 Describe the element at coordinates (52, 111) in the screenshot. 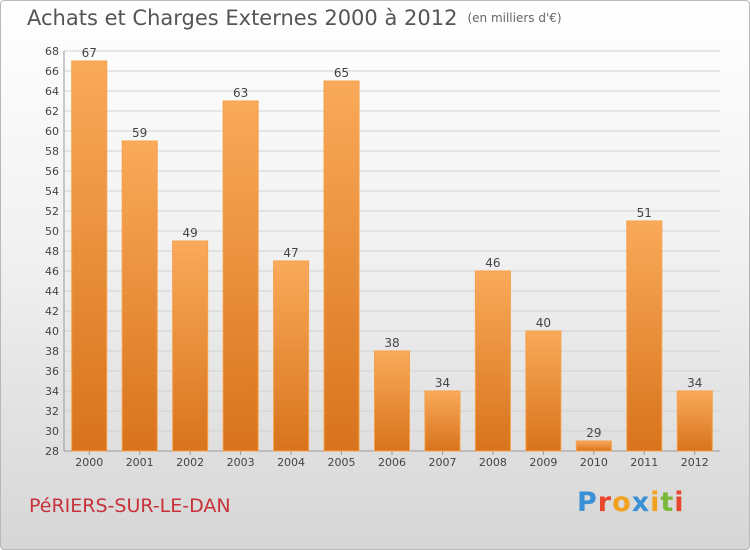

I see `y-tick-label: 62` at that location.